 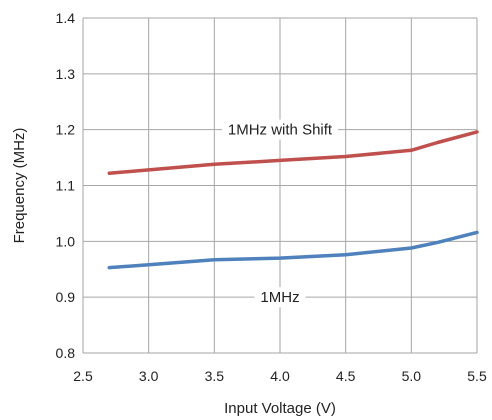 I want to click on x-tick-label: 5.5, so click(x=477, y=376).